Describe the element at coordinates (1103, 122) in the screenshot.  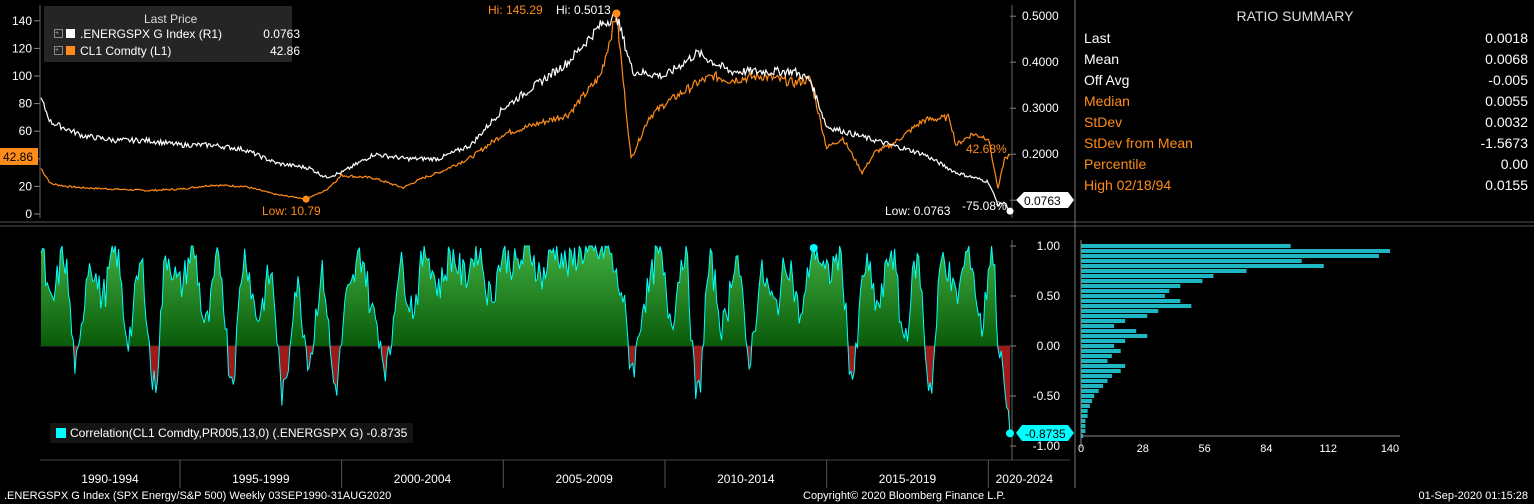
I see `summary-label: StDev` at that location.